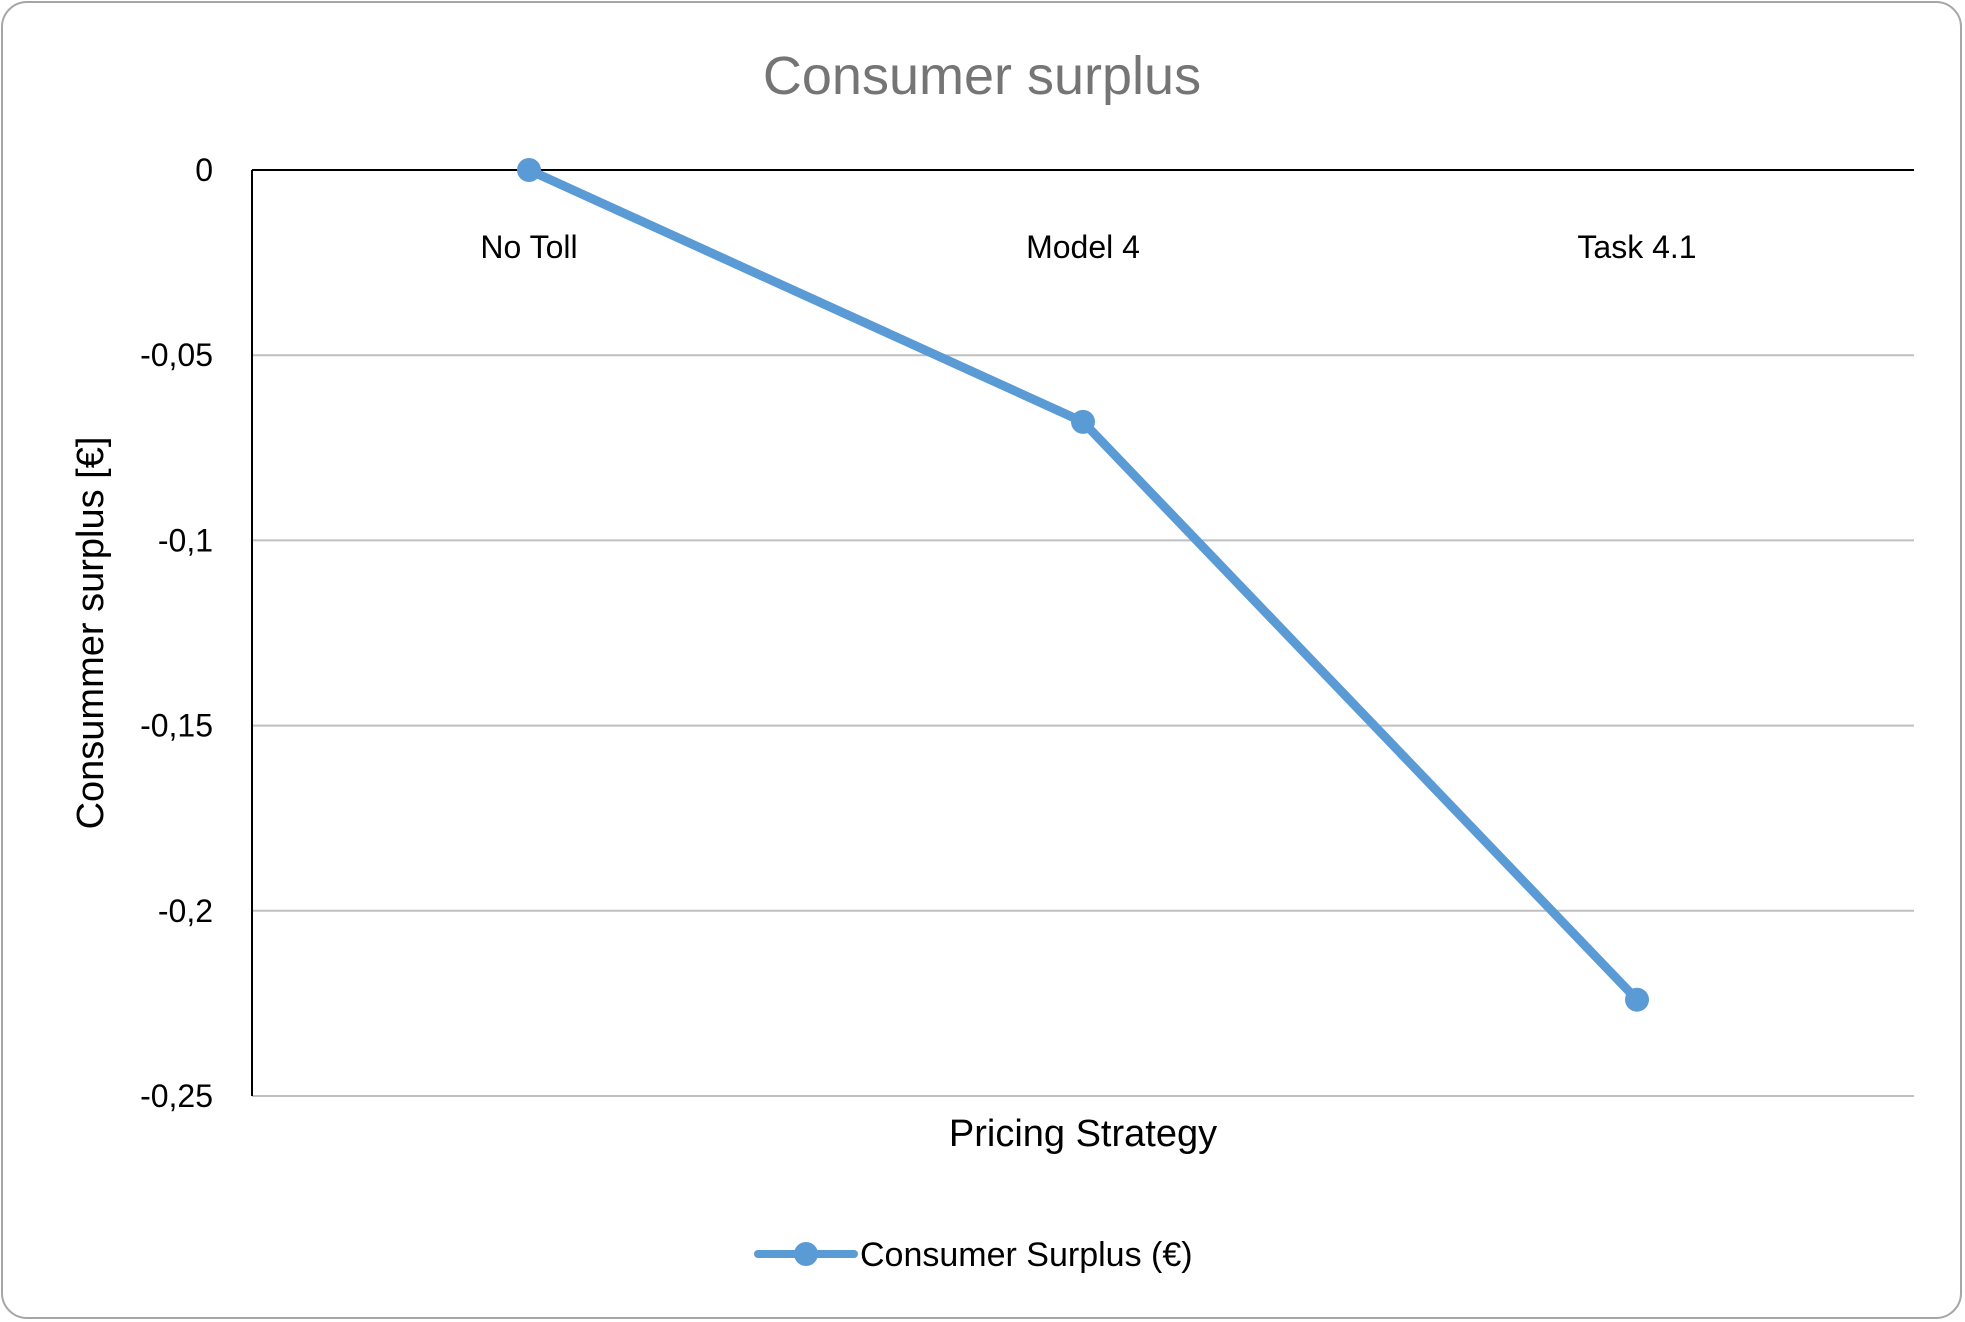 Image resolution: width=1965 pixels, height=1322 pixels. I want to click on y-axis-title: Consummer surplus [€], so click(91, 633).